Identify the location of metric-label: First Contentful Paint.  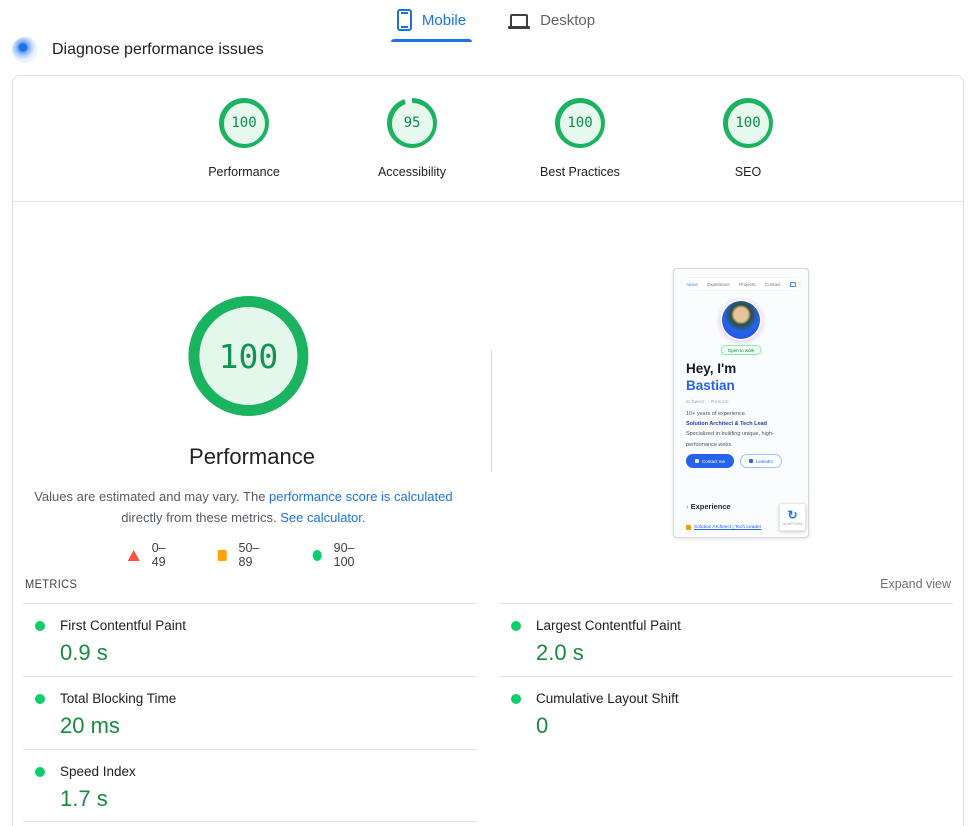
(123, 625).